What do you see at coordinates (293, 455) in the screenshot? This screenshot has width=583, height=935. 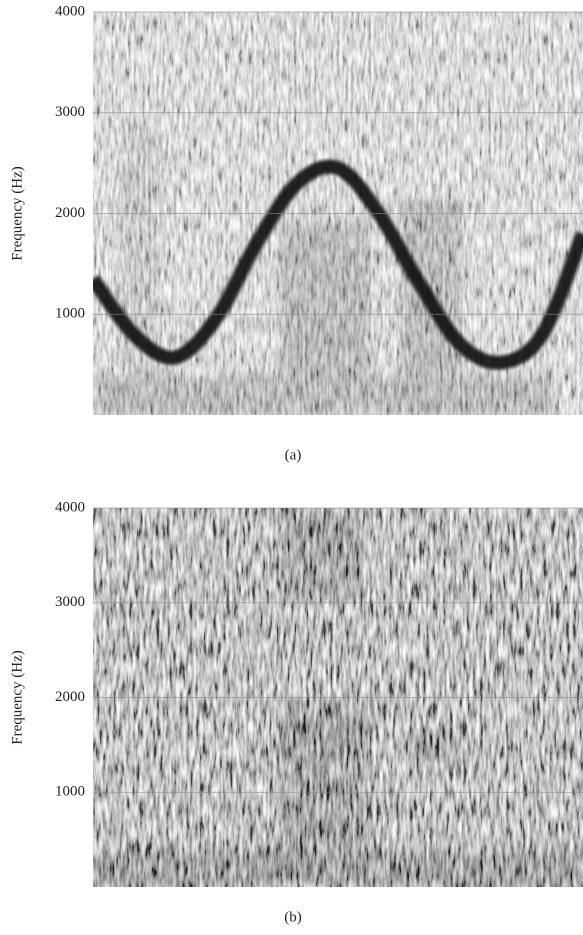 I see `caption: (a)` at bounding box center [293, 455].